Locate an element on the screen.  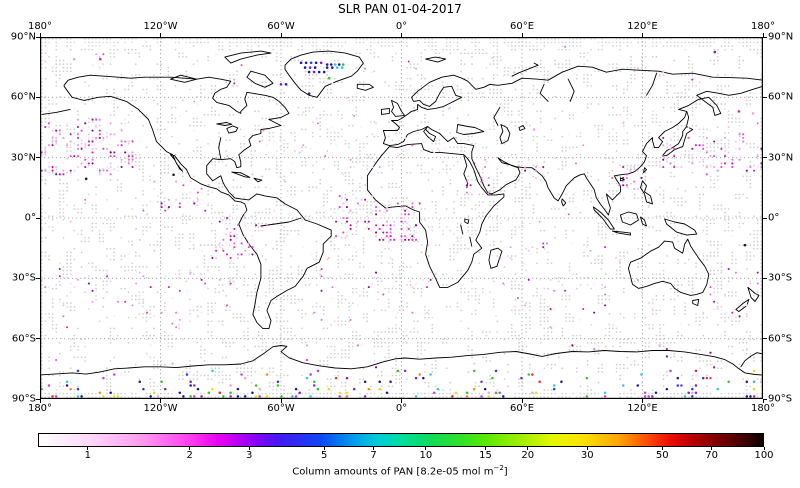
data-dot-japan-east is located at coordinates (699, 145).